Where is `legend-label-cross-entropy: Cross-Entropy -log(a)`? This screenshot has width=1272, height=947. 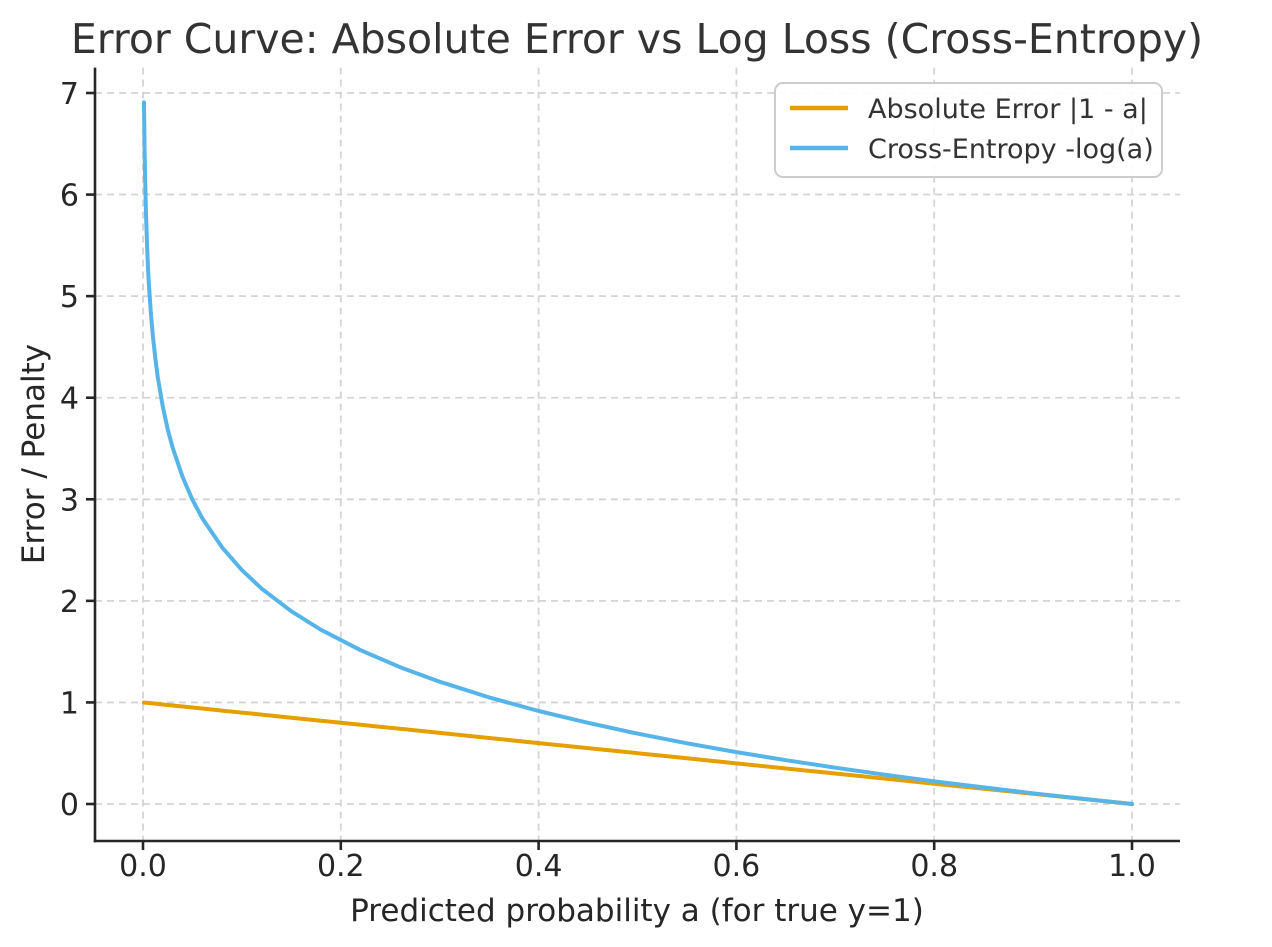
legend-label-cross-entropy: Cross-Entropy -log(a) is located at coordinates (1011, 149).